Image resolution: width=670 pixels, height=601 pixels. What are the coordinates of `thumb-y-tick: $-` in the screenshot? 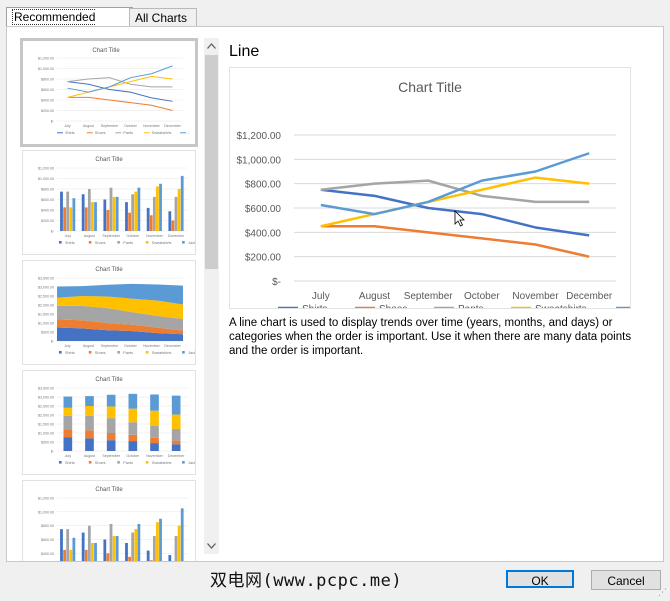 It's located at (53, 342).